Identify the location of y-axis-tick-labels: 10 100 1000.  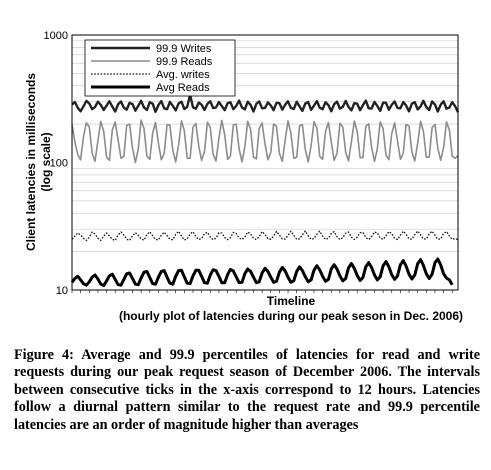
(56, 163).